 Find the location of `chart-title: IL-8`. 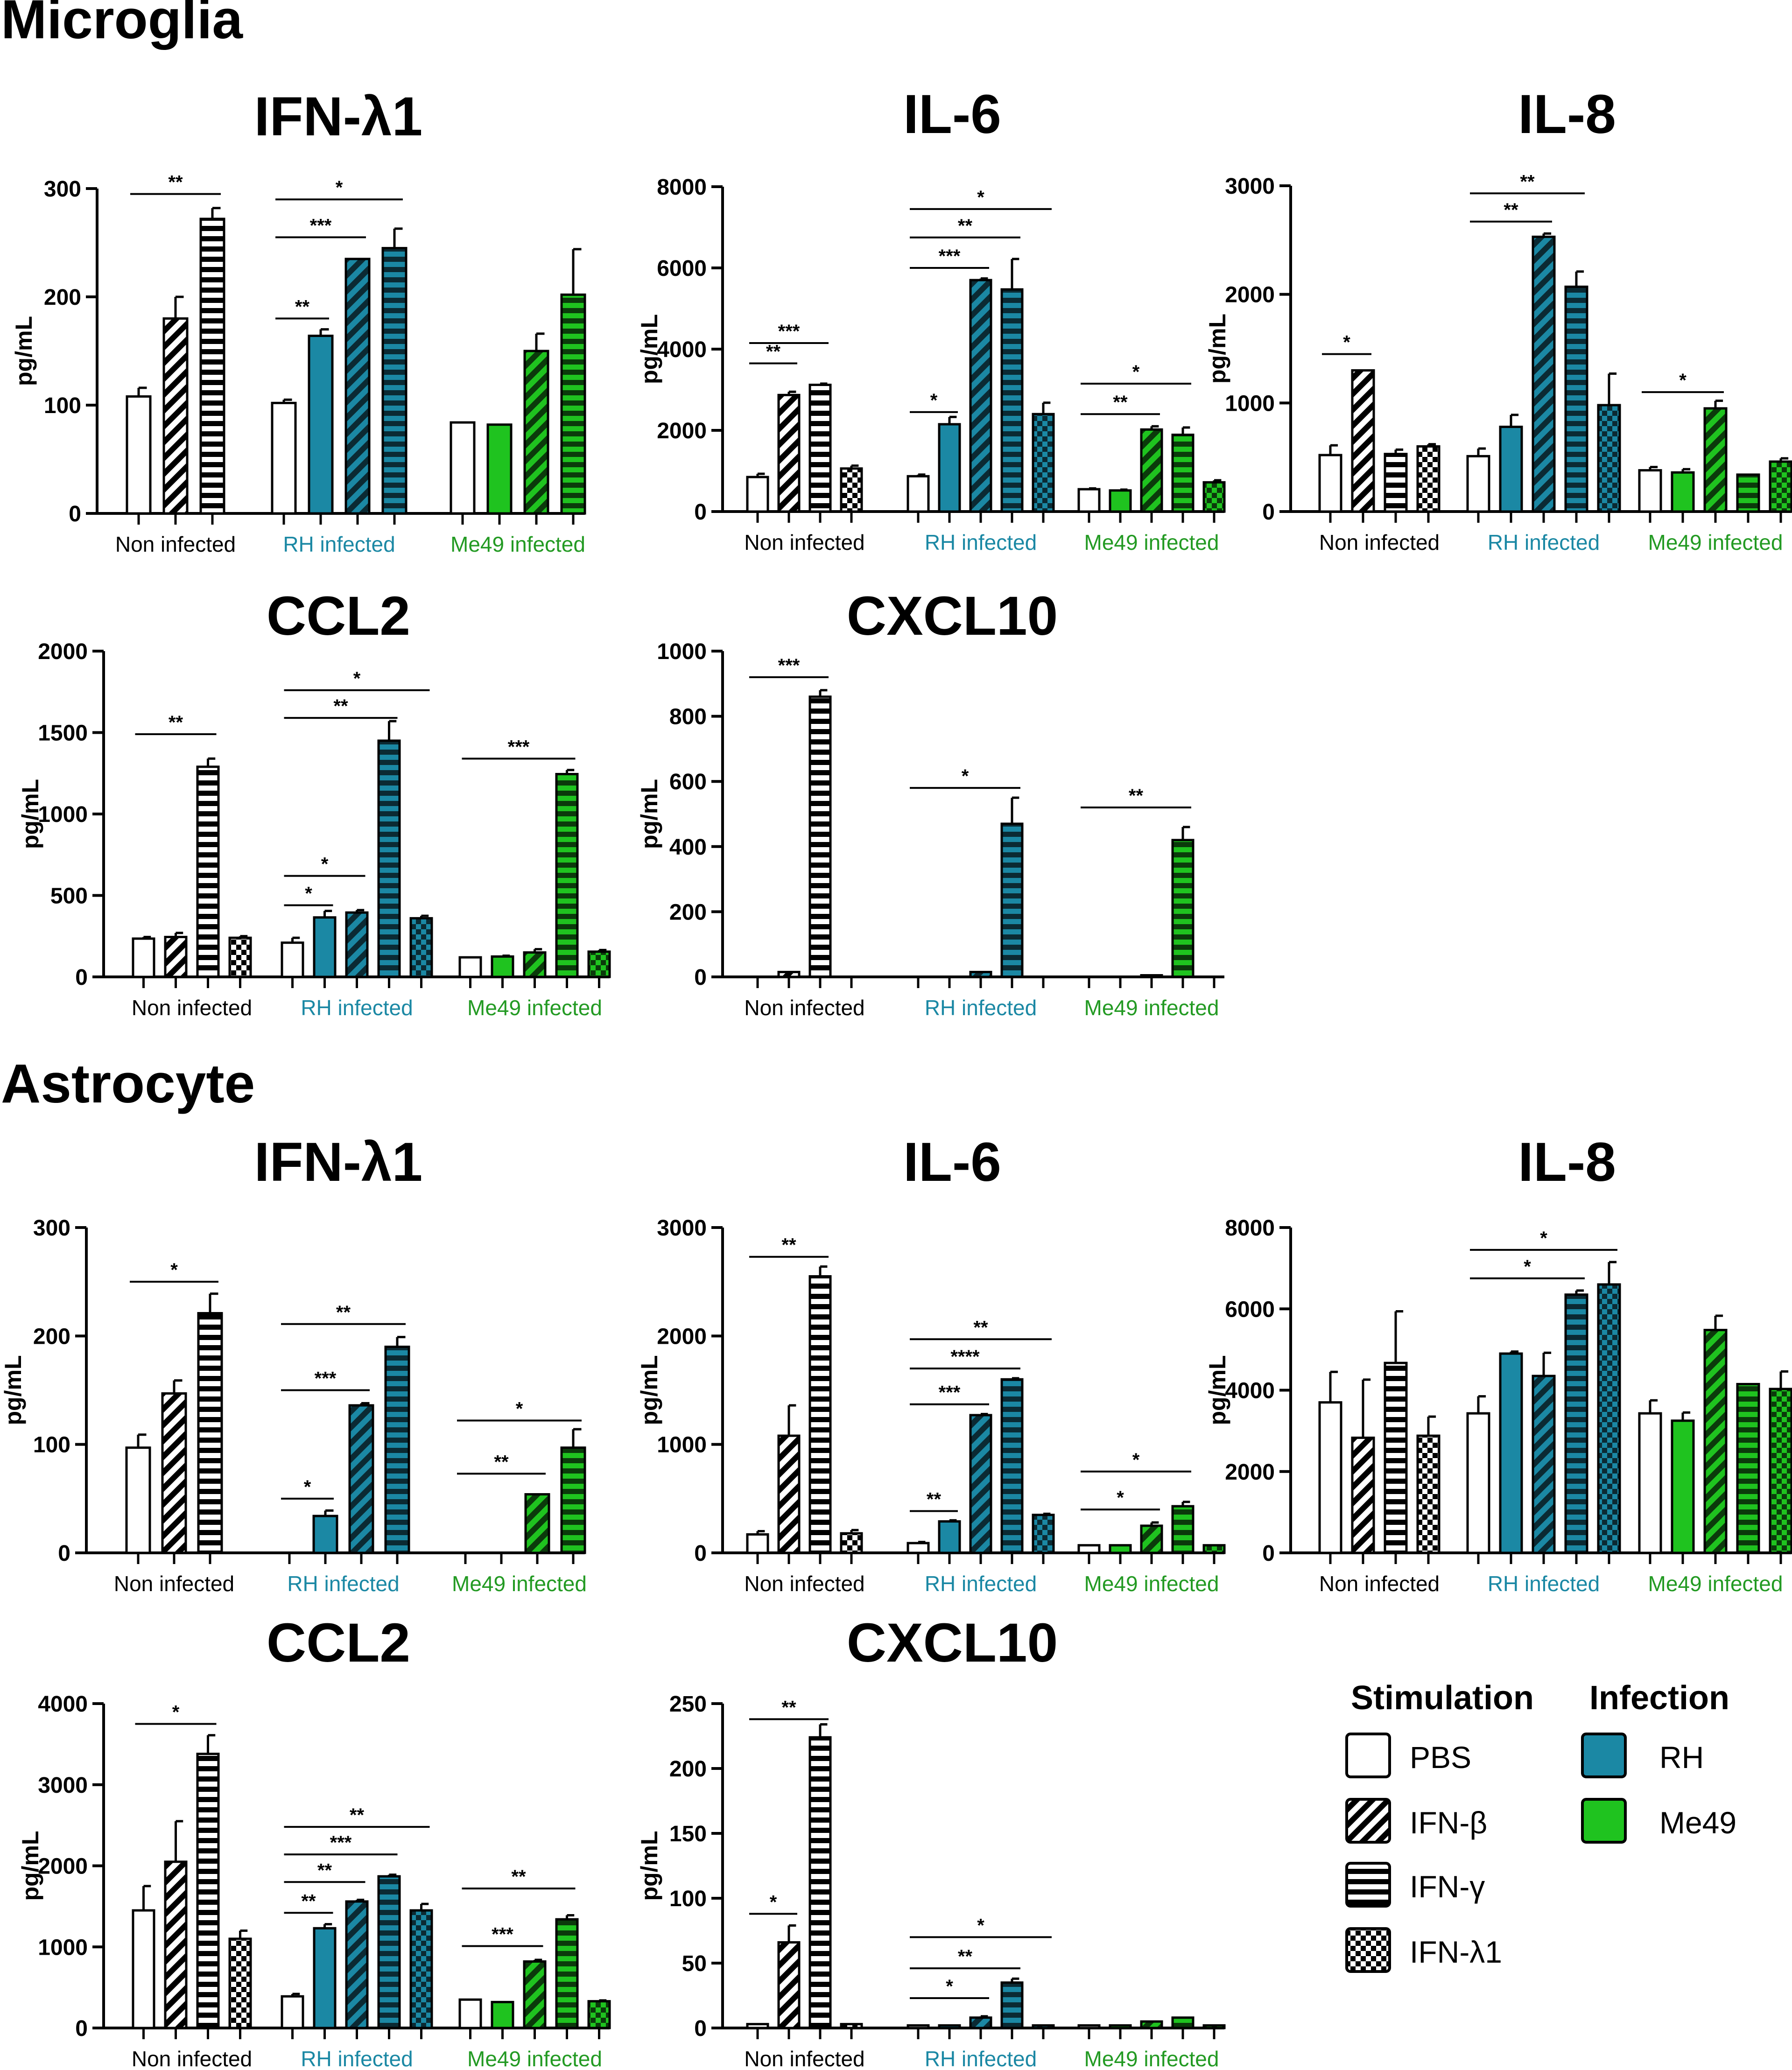

chart-title: IL-8 is located at coordinates (1567, 115).